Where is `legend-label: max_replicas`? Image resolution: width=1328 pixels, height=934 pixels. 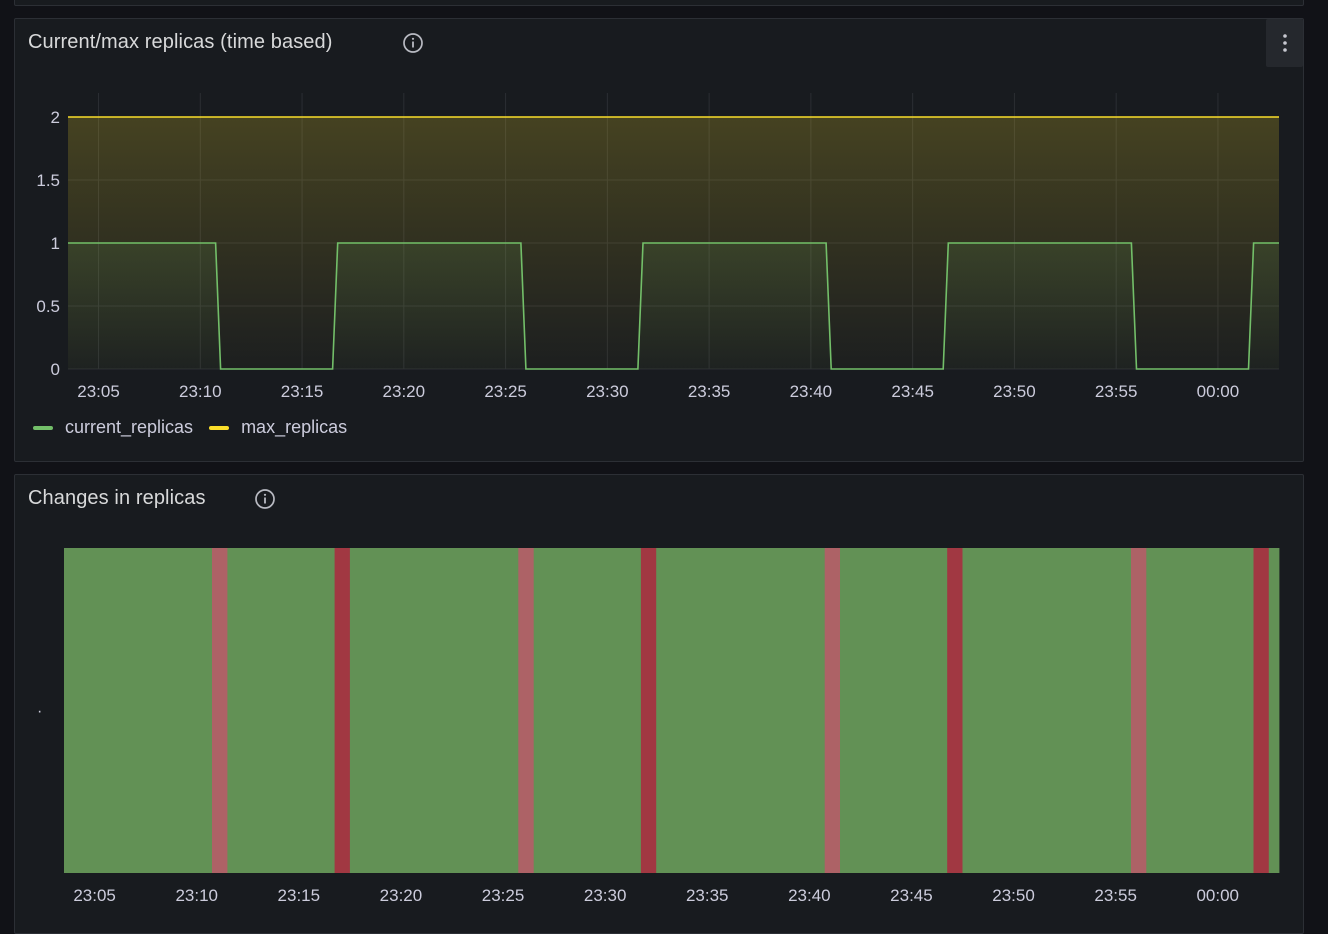
legend-label: max_replicas is located at coordinates (294, 427).